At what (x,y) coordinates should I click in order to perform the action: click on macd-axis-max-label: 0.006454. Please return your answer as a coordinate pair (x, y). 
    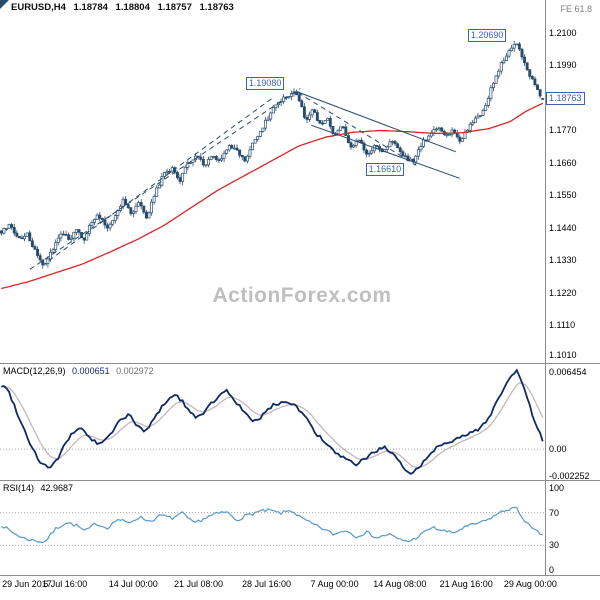
    Looking at the image, I should click on (568, 372).